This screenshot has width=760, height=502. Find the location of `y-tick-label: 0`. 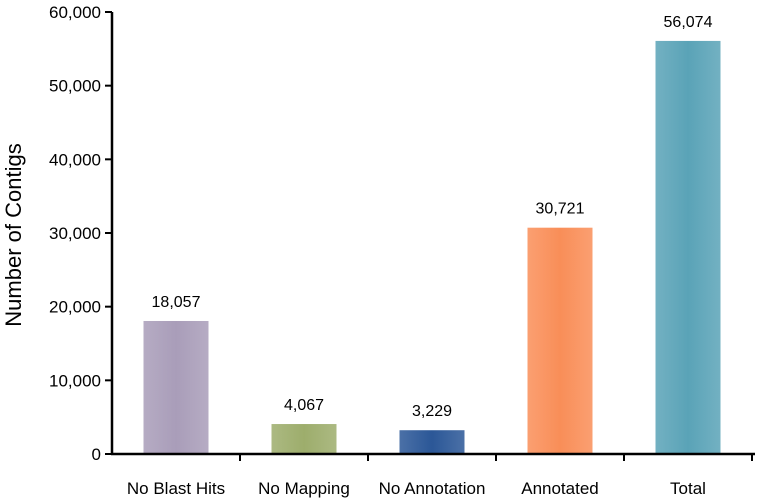

y-tick-label: 0 is located at coordinates (96, 454).